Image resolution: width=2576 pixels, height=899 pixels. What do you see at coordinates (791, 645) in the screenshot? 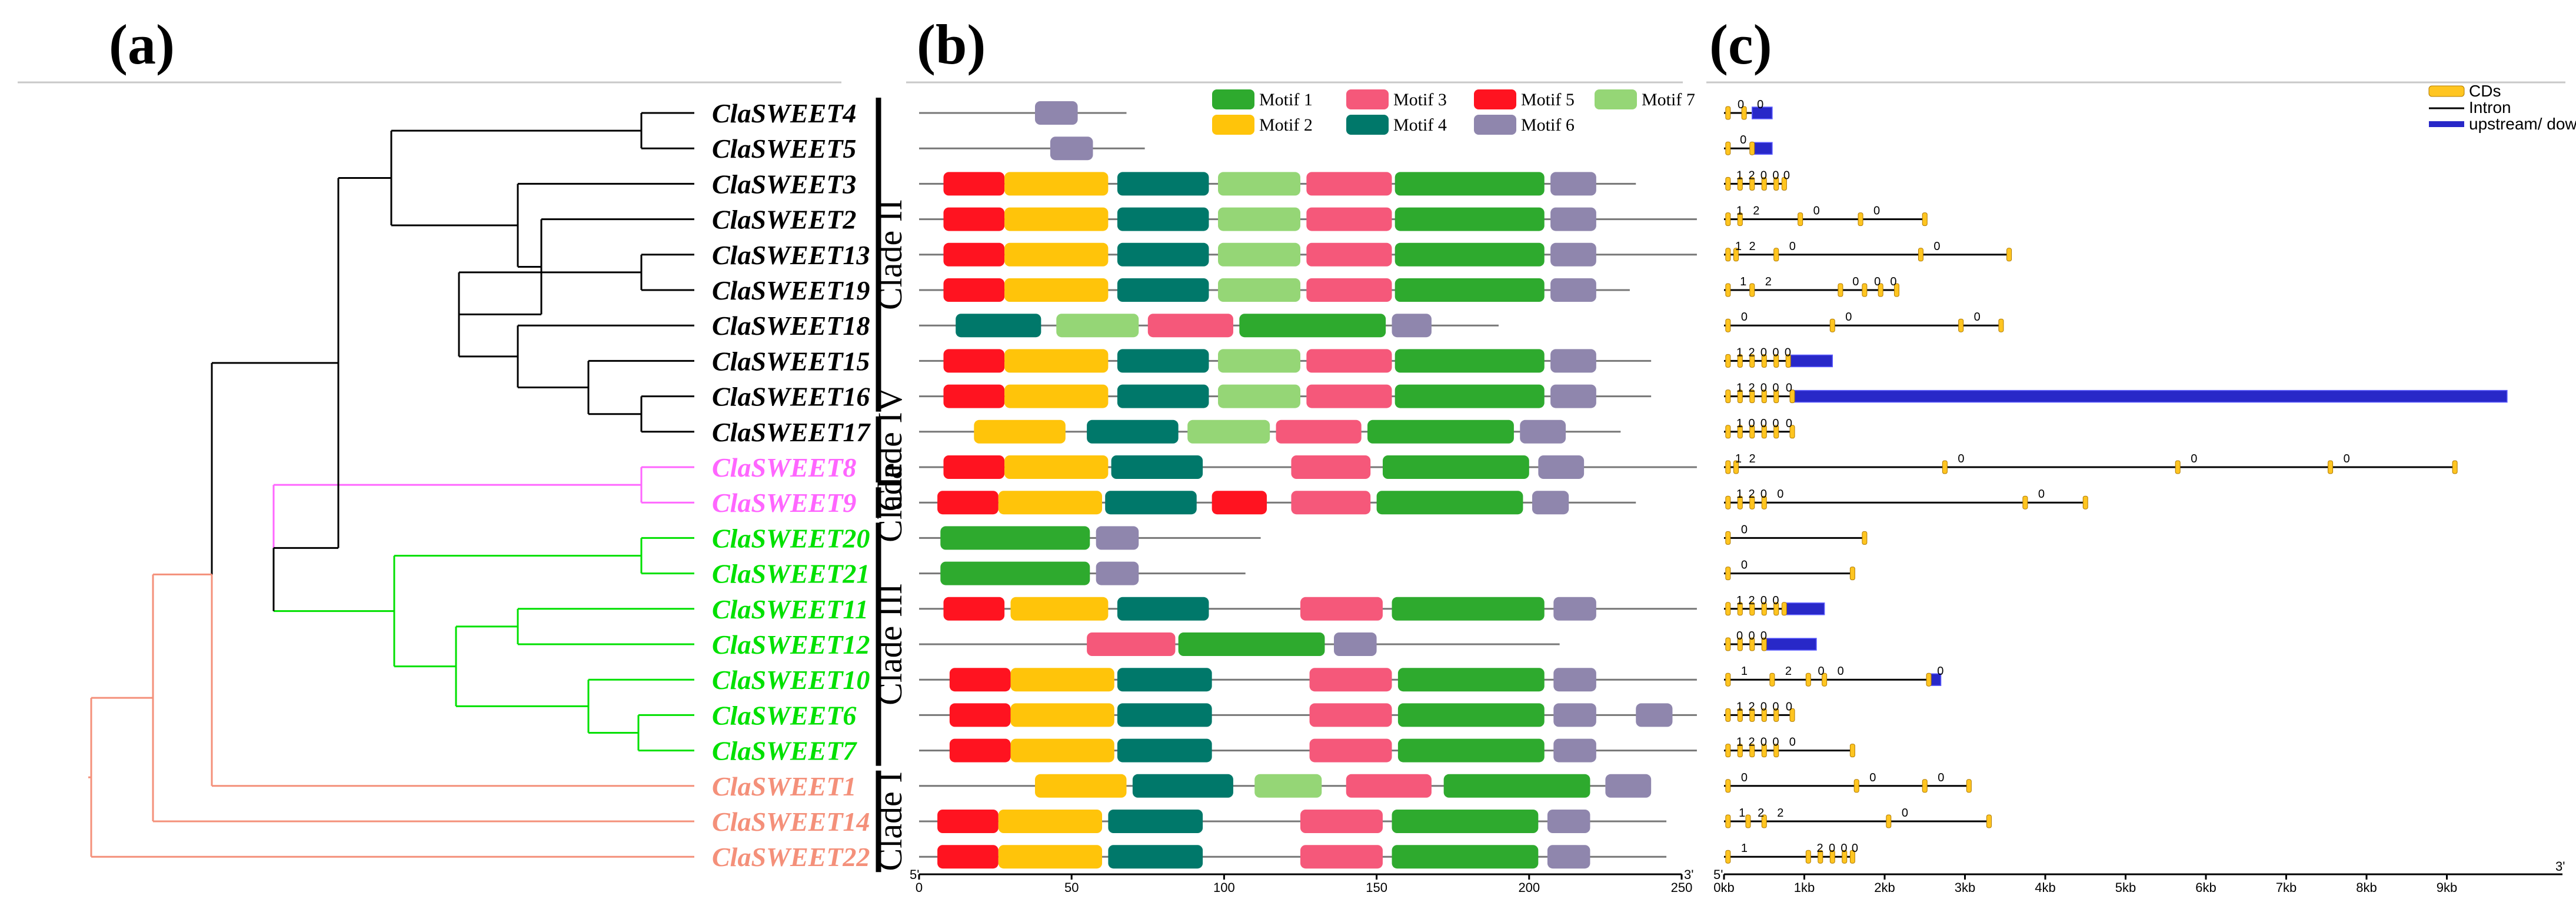
I see `gene-label: ClaSWEET12` at bounding box center [791, 645].